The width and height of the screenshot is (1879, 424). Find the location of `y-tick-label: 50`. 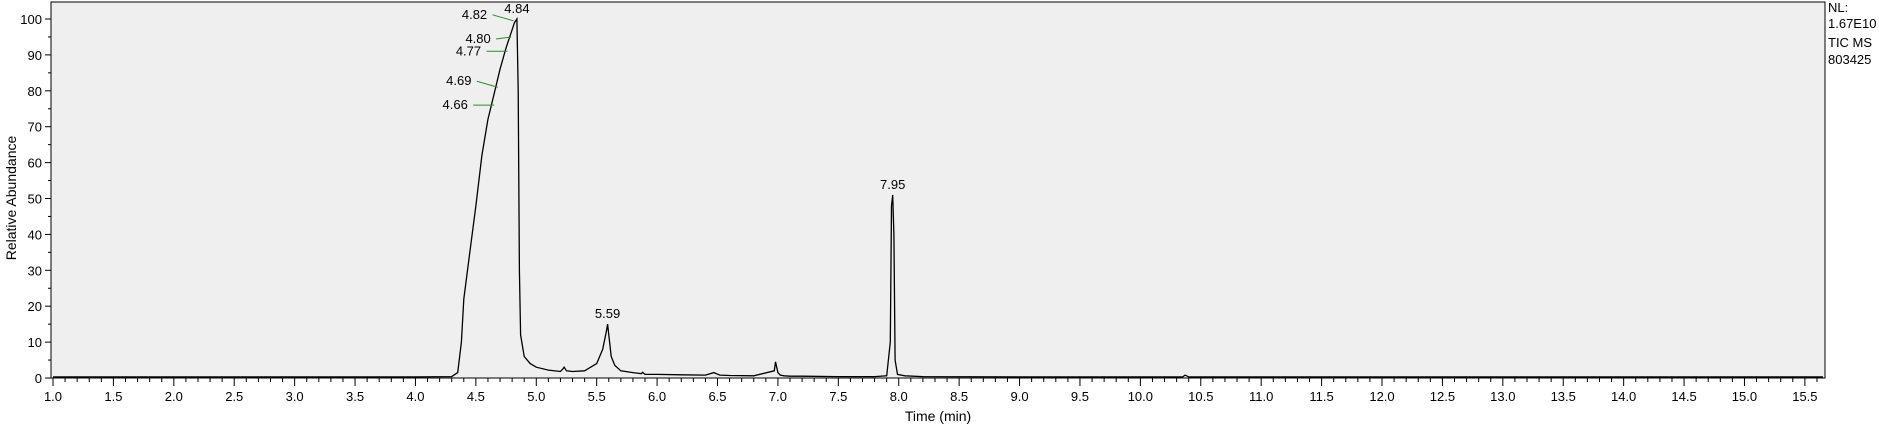

y-tick-label: 50 is located at coordinates (35, 199).